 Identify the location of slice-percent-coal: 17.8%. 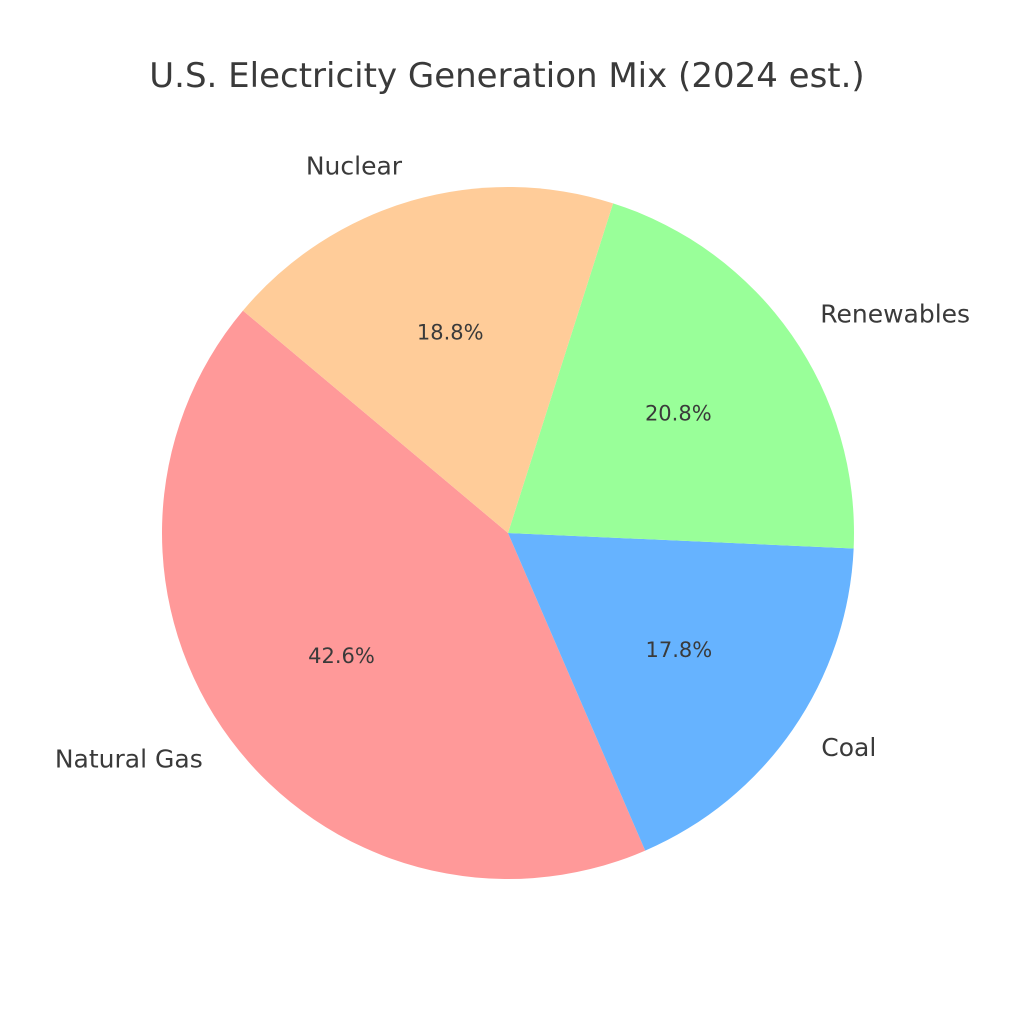
(679, 650).